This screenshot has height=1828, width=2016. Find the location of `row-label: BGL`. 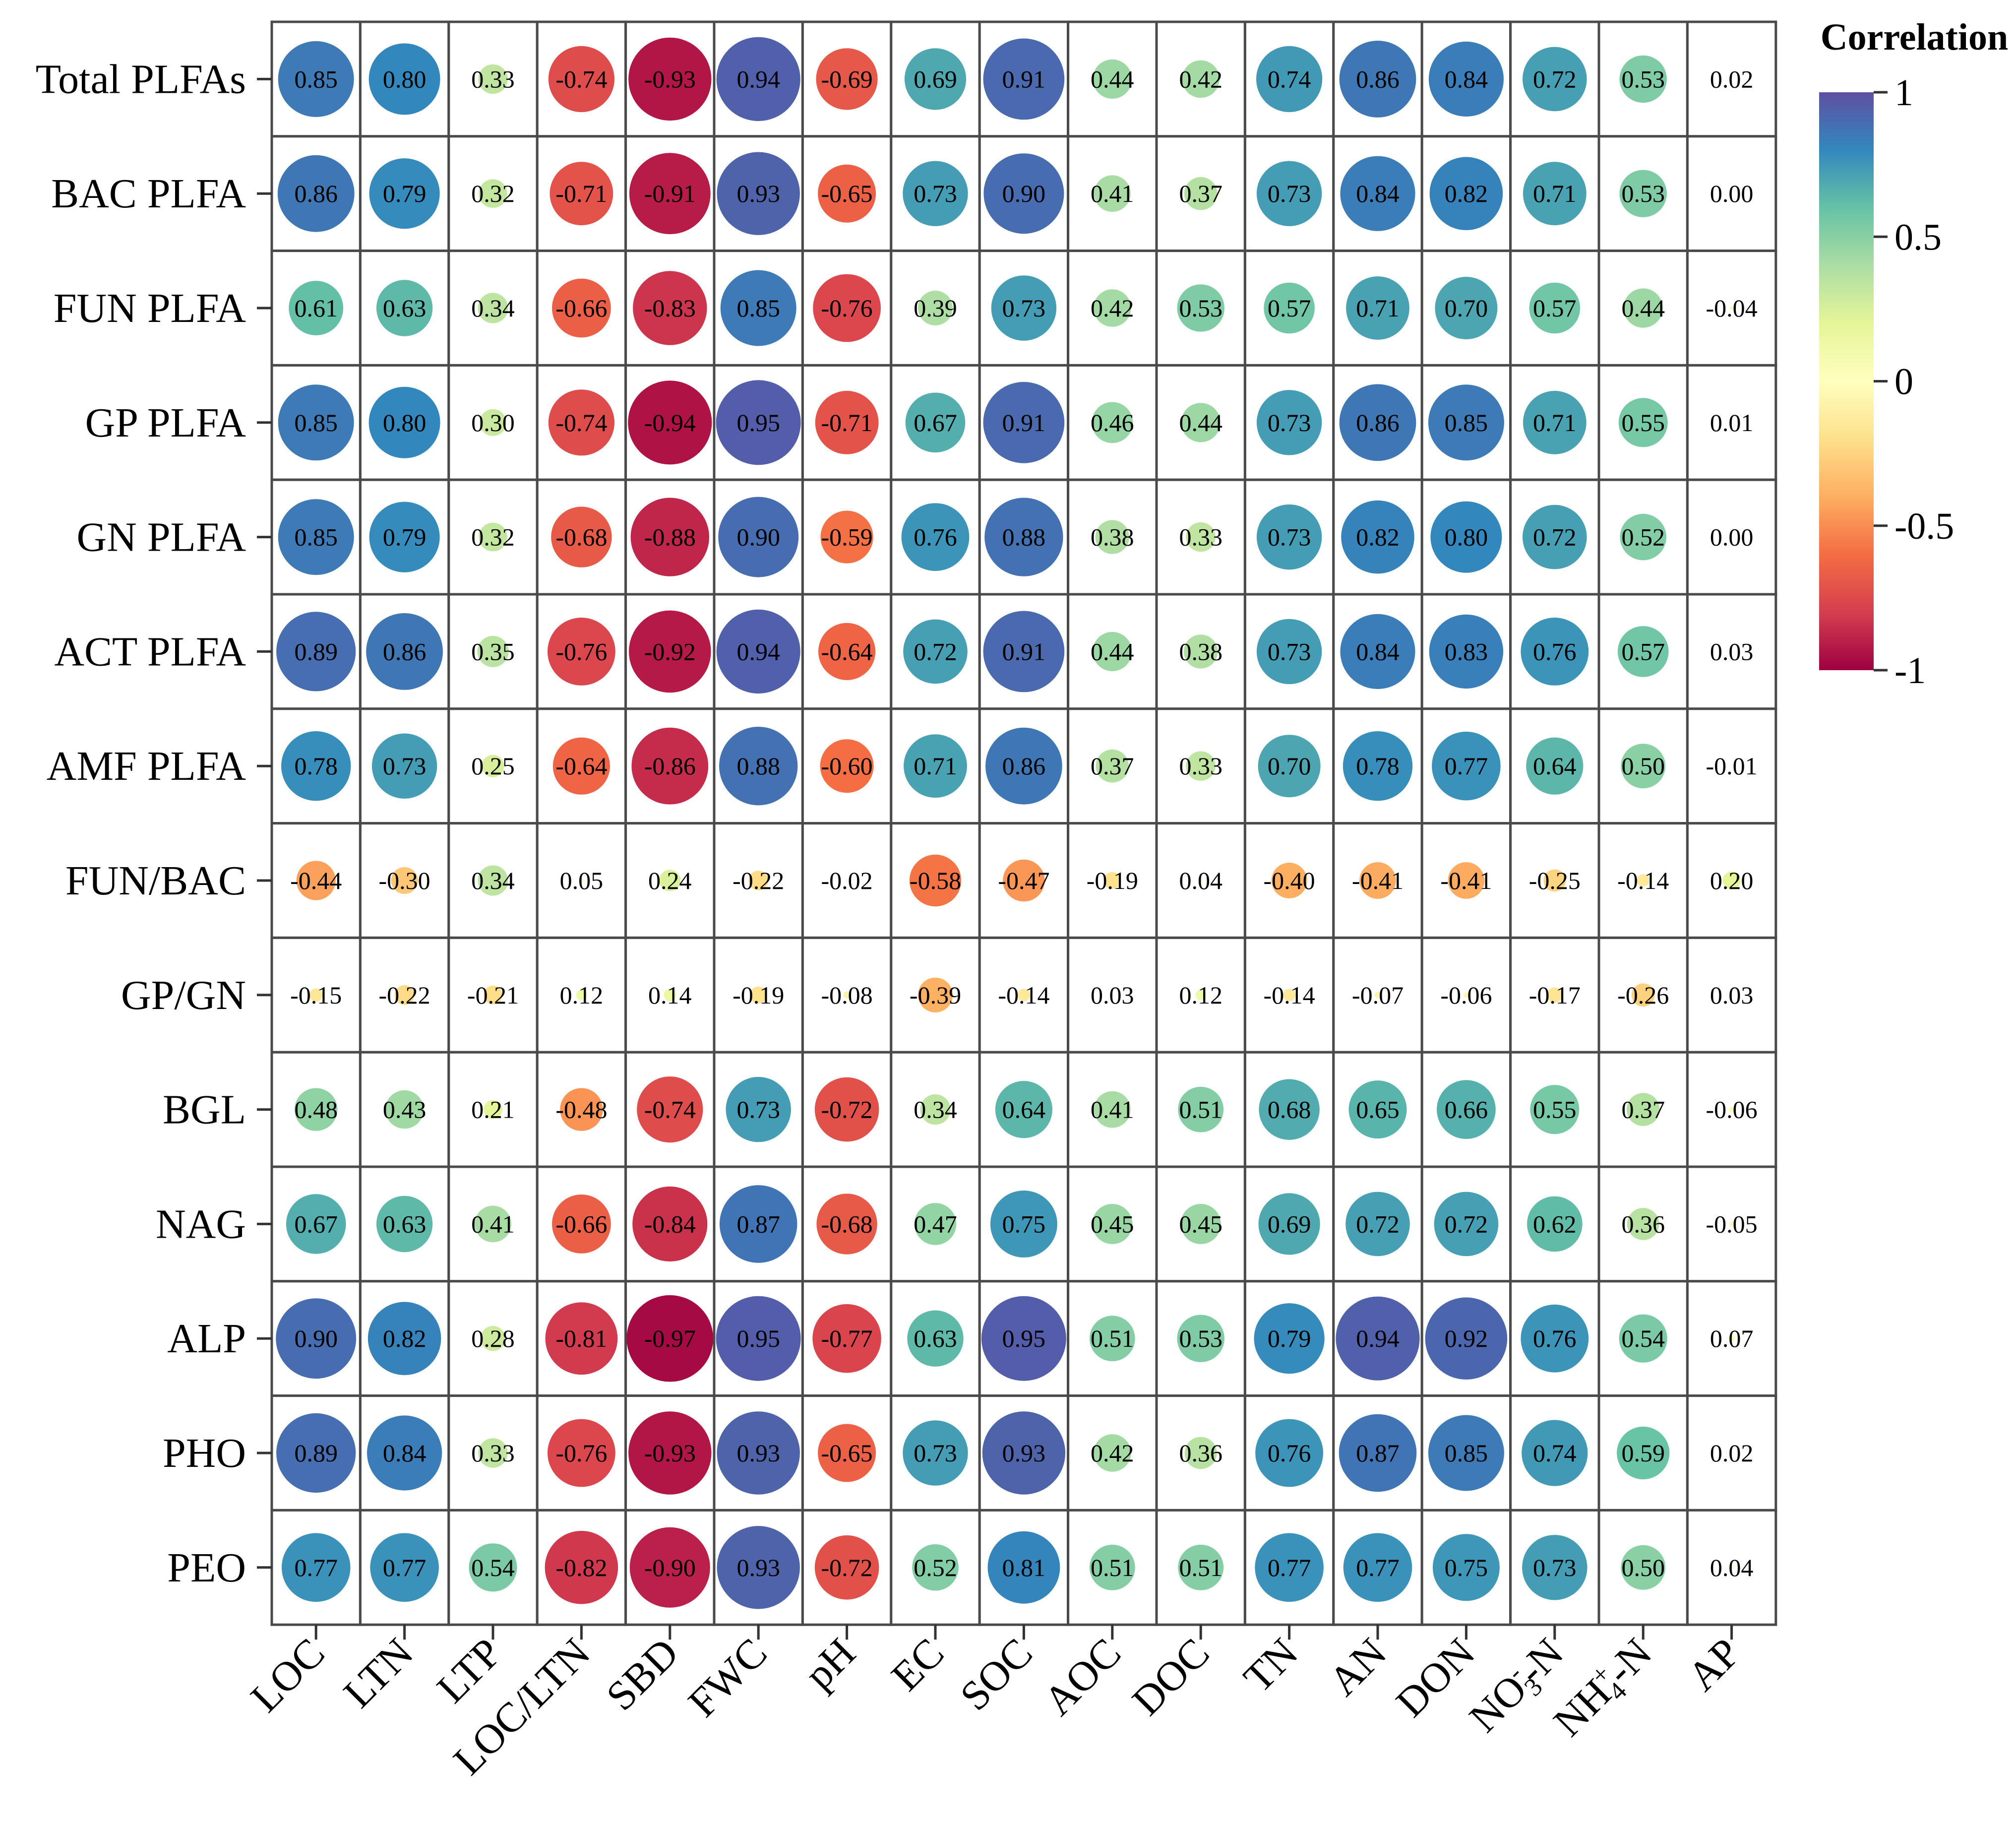

row-label: BGL is located at coordinates (204, 1110).